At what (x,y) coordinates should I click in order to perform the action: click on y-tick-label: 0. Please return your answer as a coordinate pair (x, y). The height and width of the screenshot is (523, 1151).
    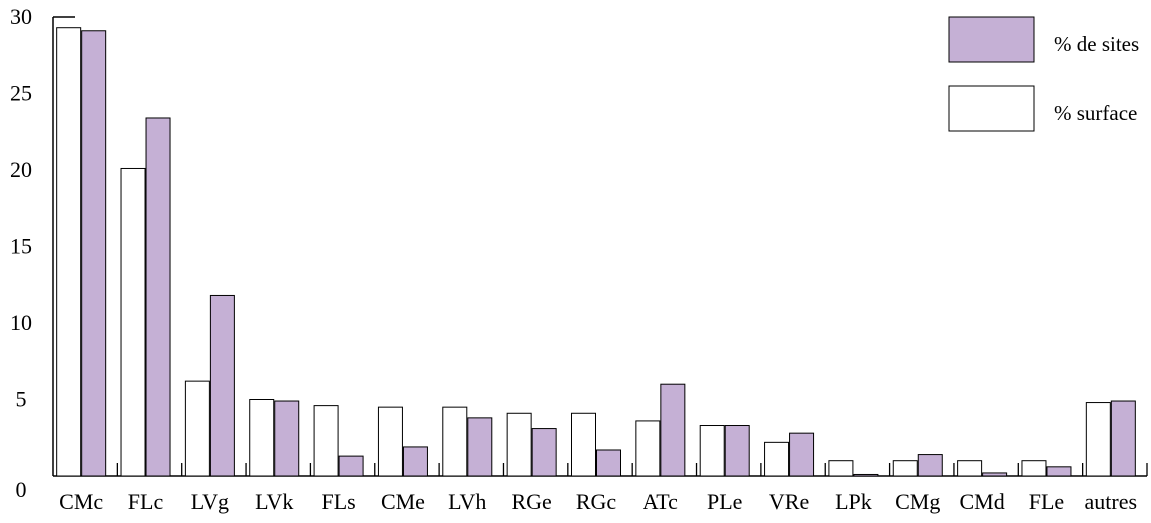
    Looking at the image, I should click on (21, 489).